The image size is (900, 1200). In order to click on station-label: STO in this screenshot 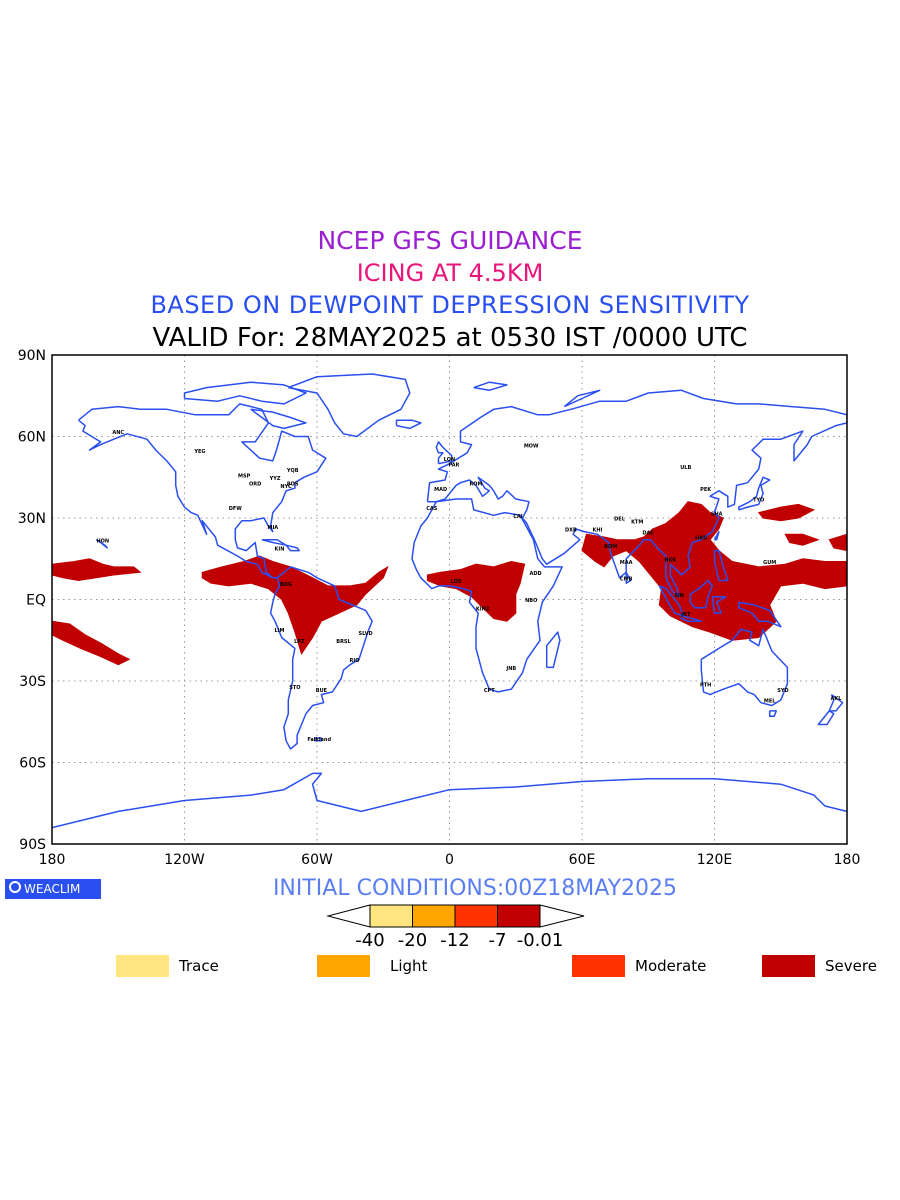, I will do `click(294, 688)`.